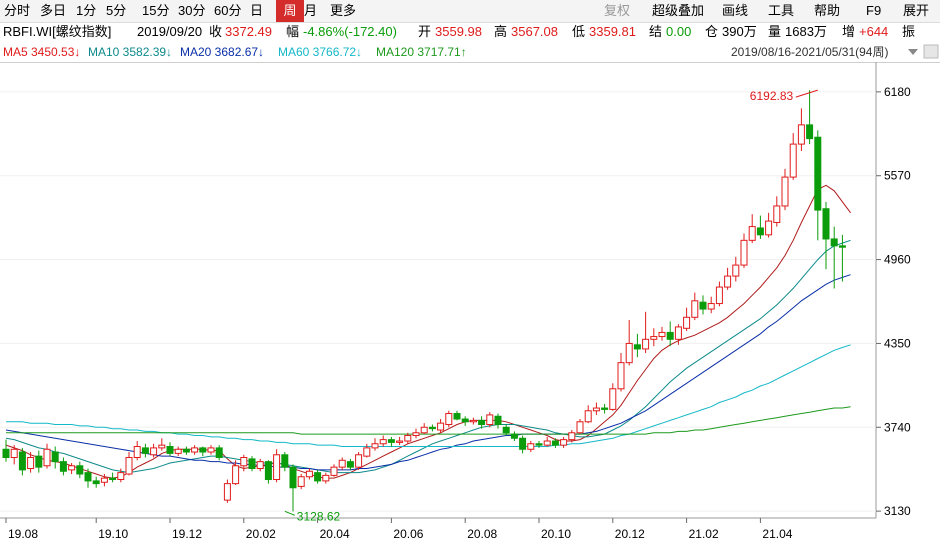  Describe the element at coordinates (781, 10) in the screenshot. I see `toolbar-item-2: 工具` at that location.